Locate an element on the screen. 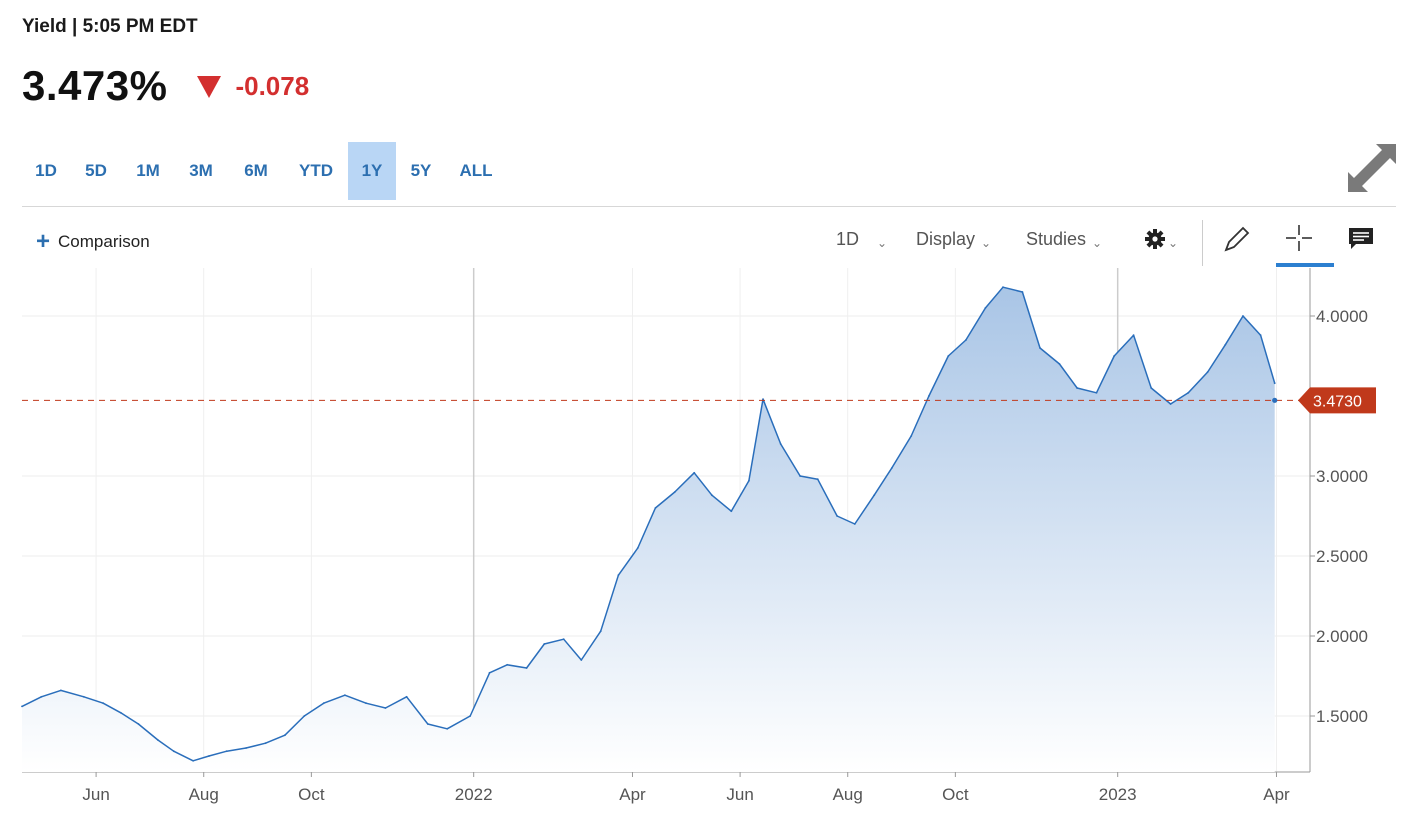 This screenshot has width=1406, height=827. settings-dropdown: ⌄ is located at coordinates (1161, 239).